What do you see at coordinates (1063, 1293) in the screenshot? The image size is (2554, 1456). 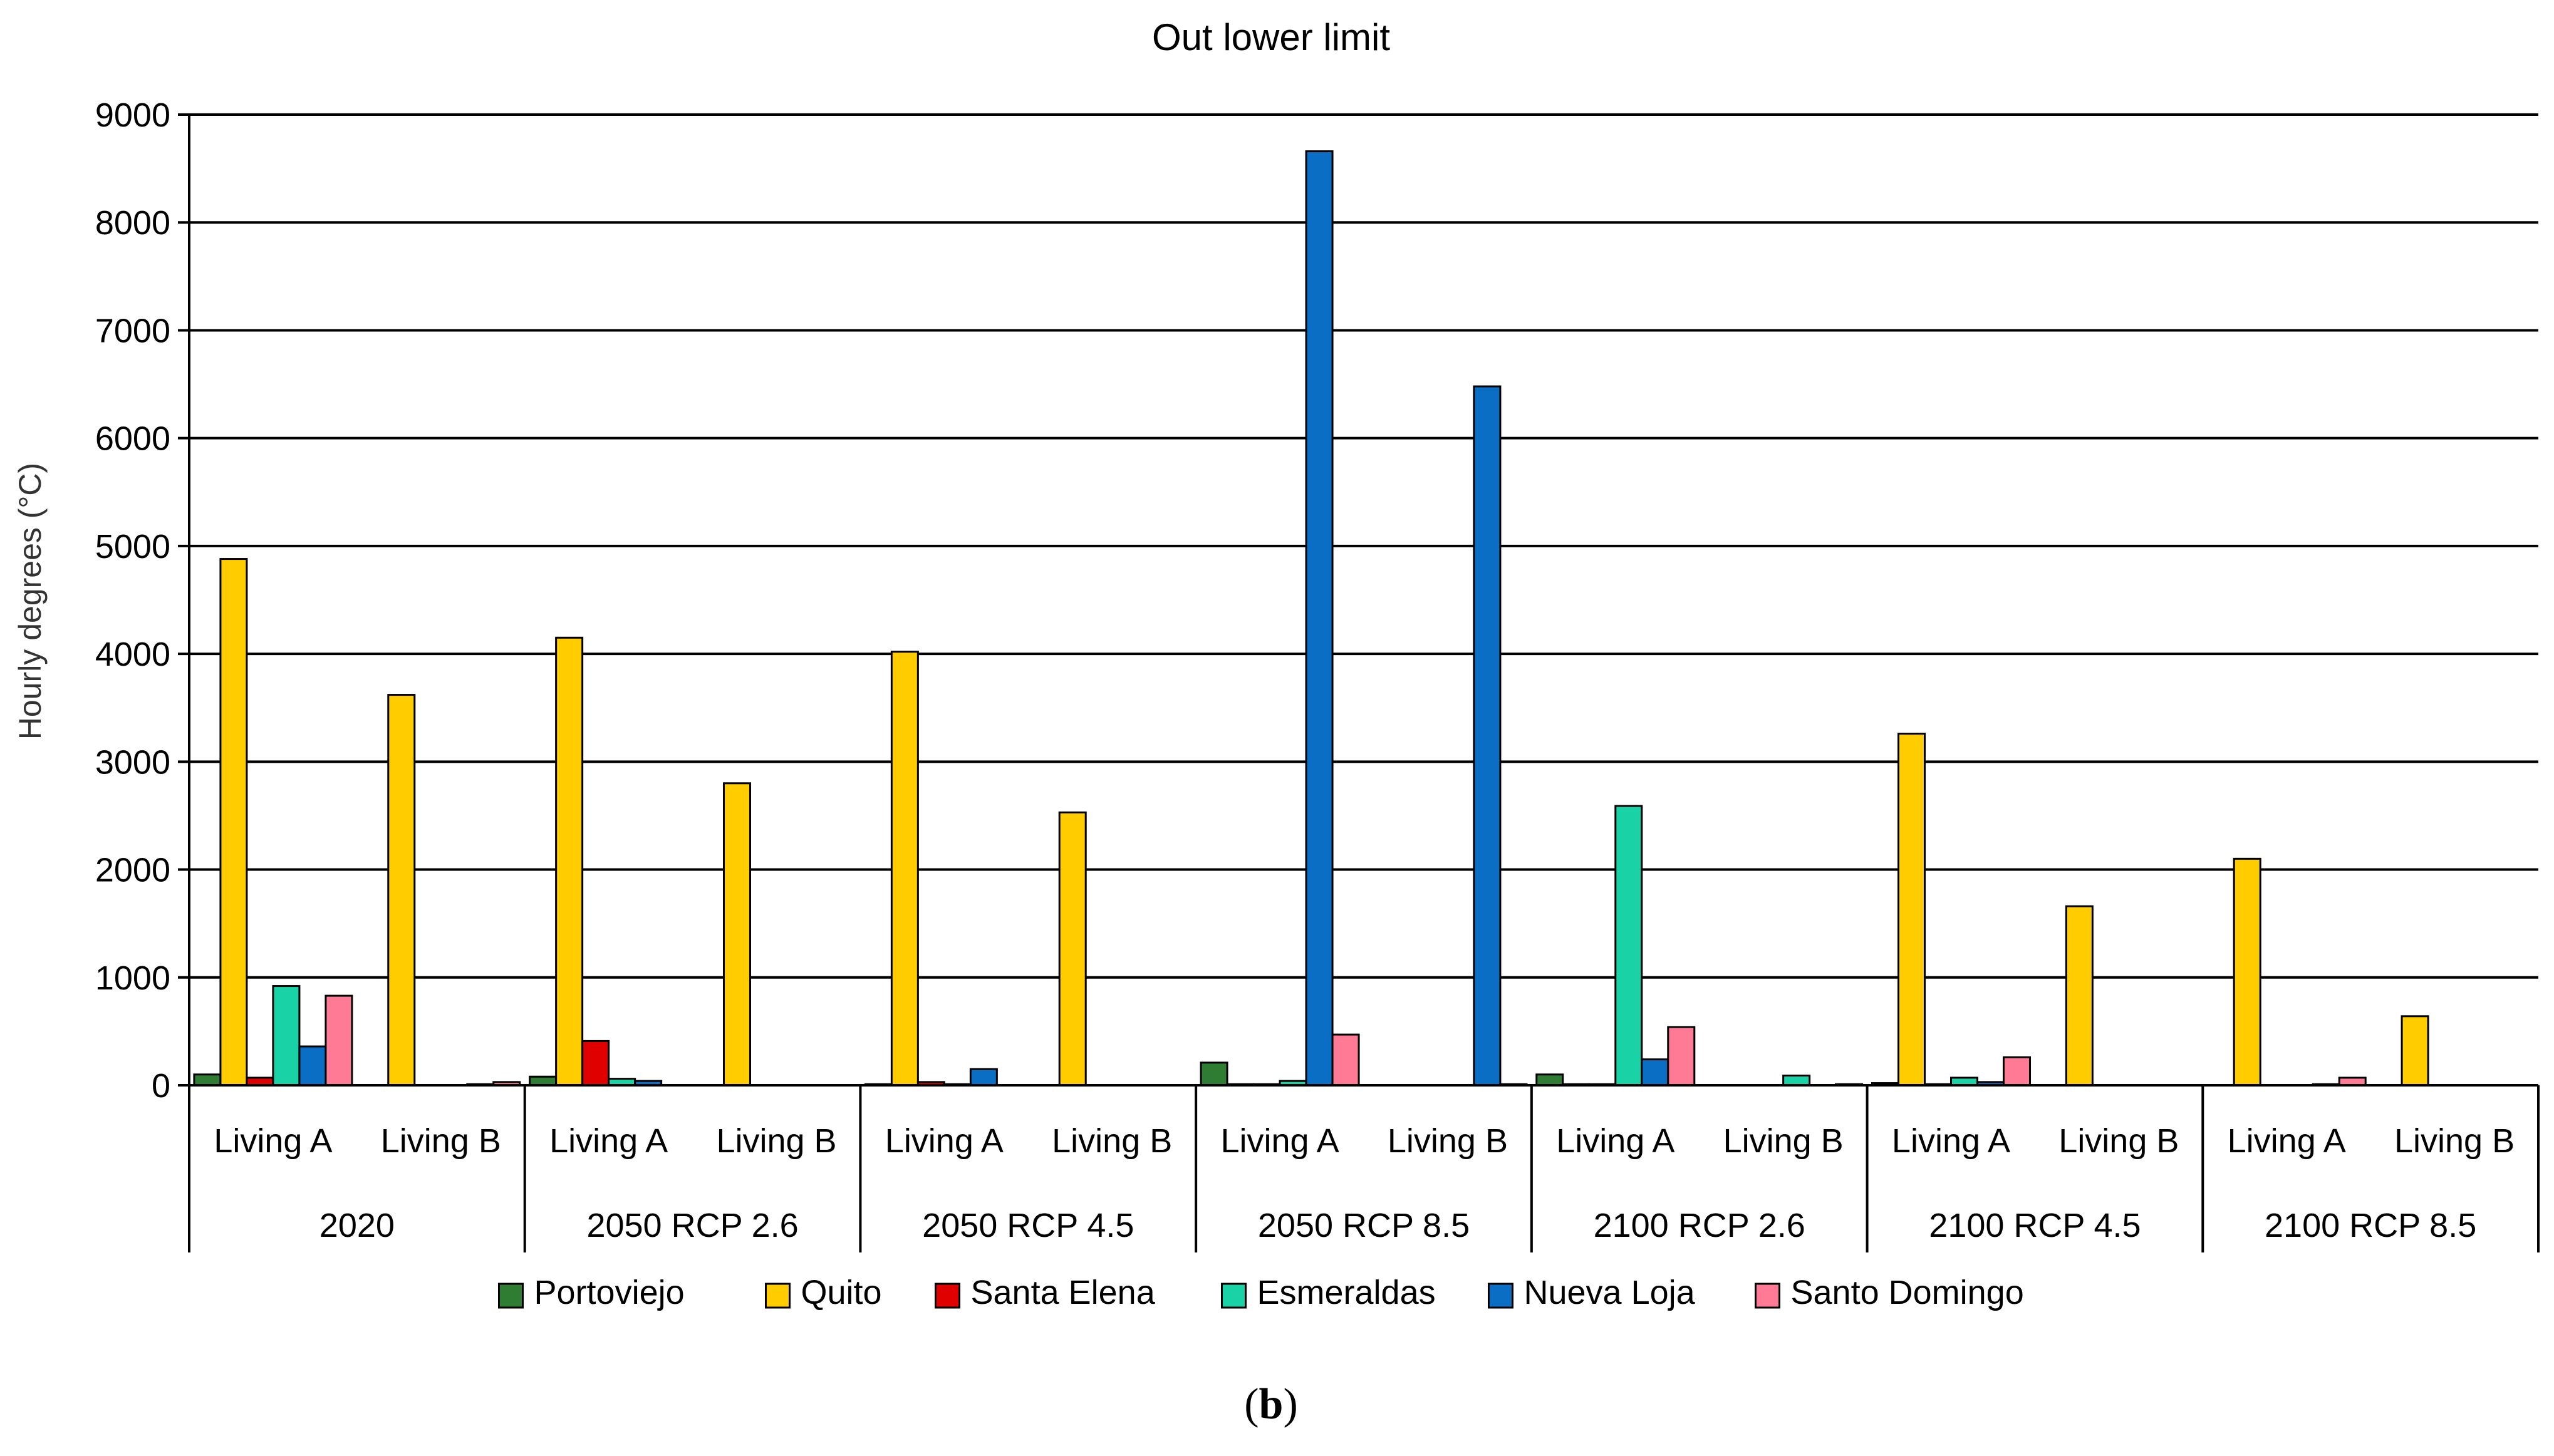 I see `legend-label: Santa Elena` at bounding box center [1063, 1293].